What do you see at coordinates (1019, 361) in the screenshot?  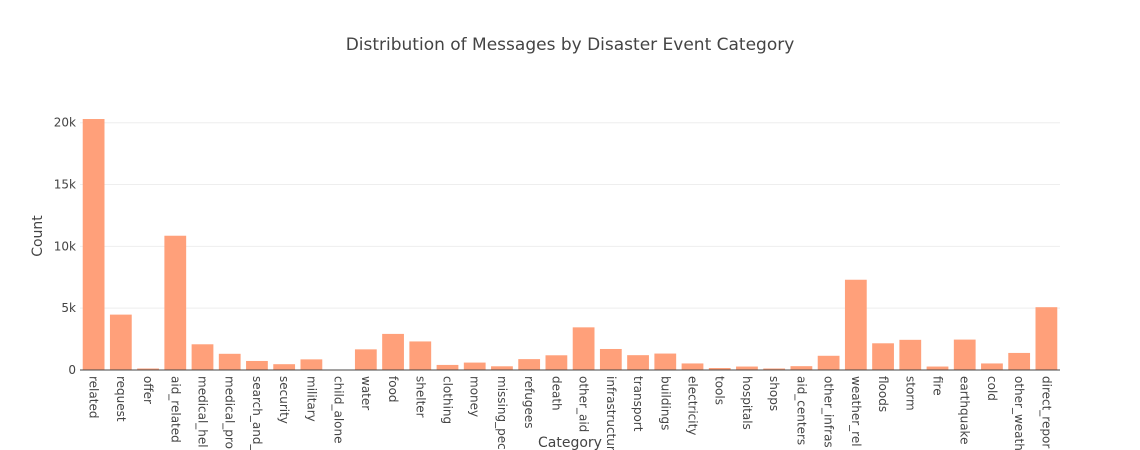 I see `bar-other_weath` at bounding box center [1019, 361].